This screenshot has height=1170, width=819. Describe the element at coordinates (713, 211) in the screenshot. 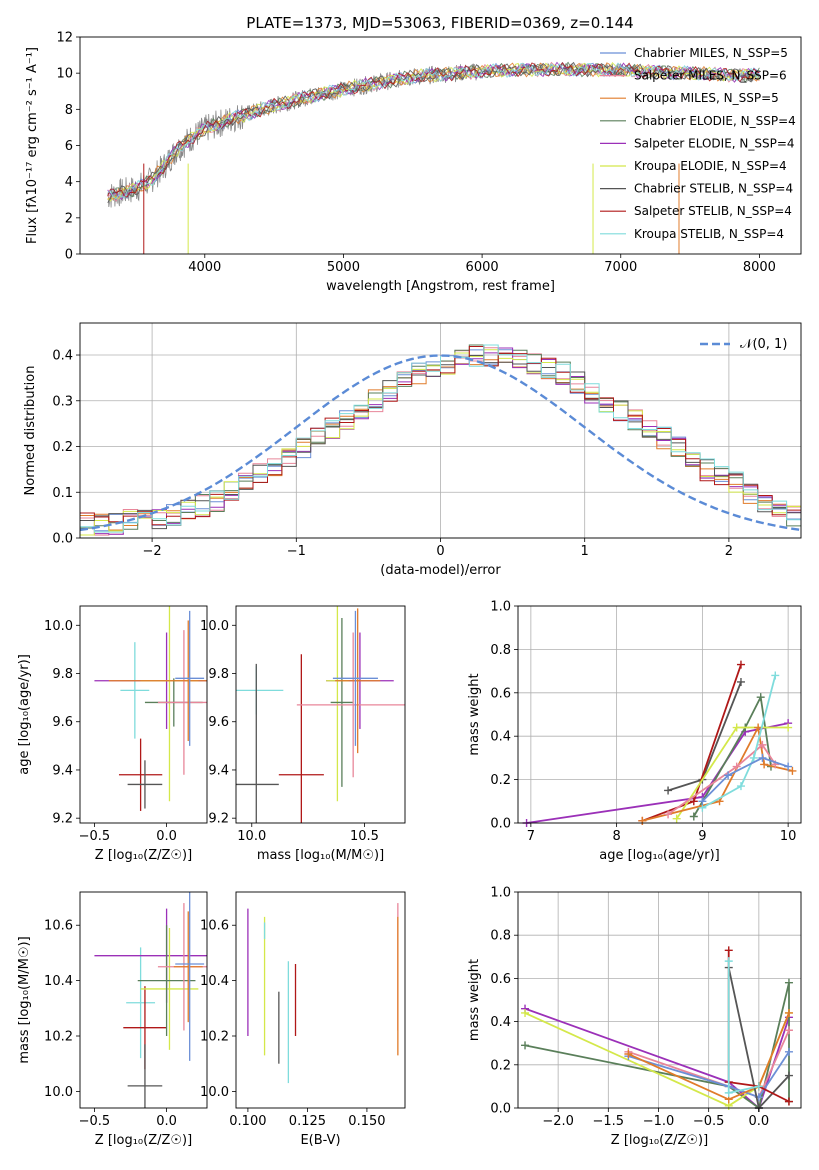

I see `legend-entry: Salpeter STELIB, N_SSP=4` at that location.